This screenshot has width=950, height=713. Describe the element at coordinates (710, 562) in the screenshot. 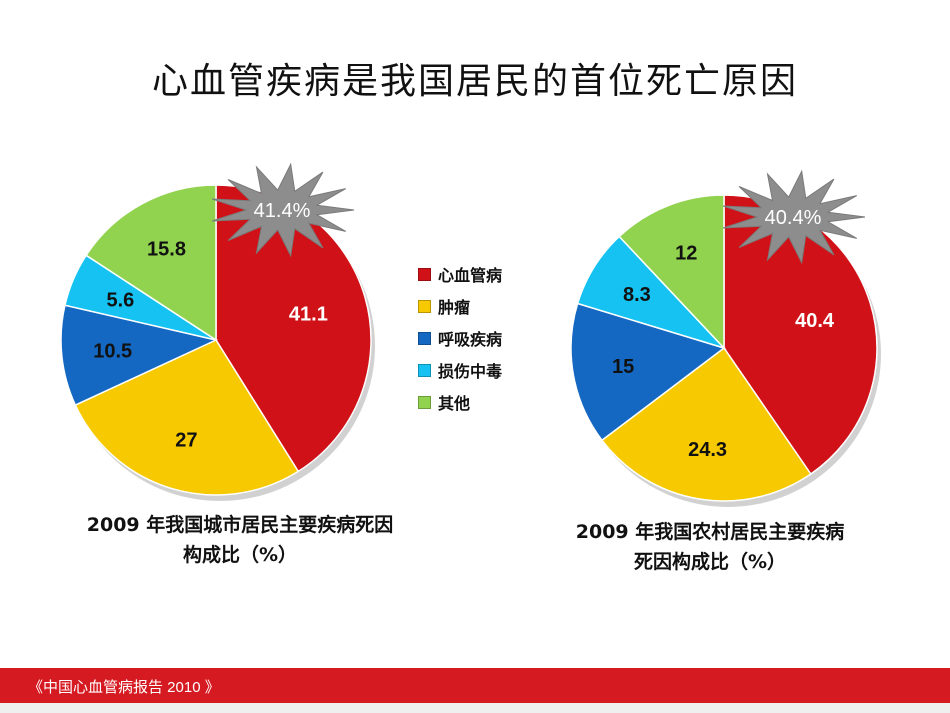

I see `caption-line: 死因构成比（%）` at that location.